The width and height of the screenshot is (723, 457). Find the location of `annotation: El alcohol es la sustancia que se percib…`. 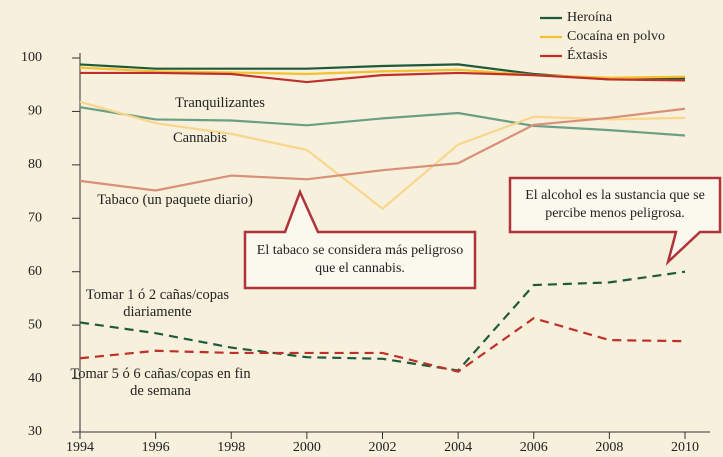

annotation: El alcohol es la sustancia que se percib… is located at coordinates (615, 204).